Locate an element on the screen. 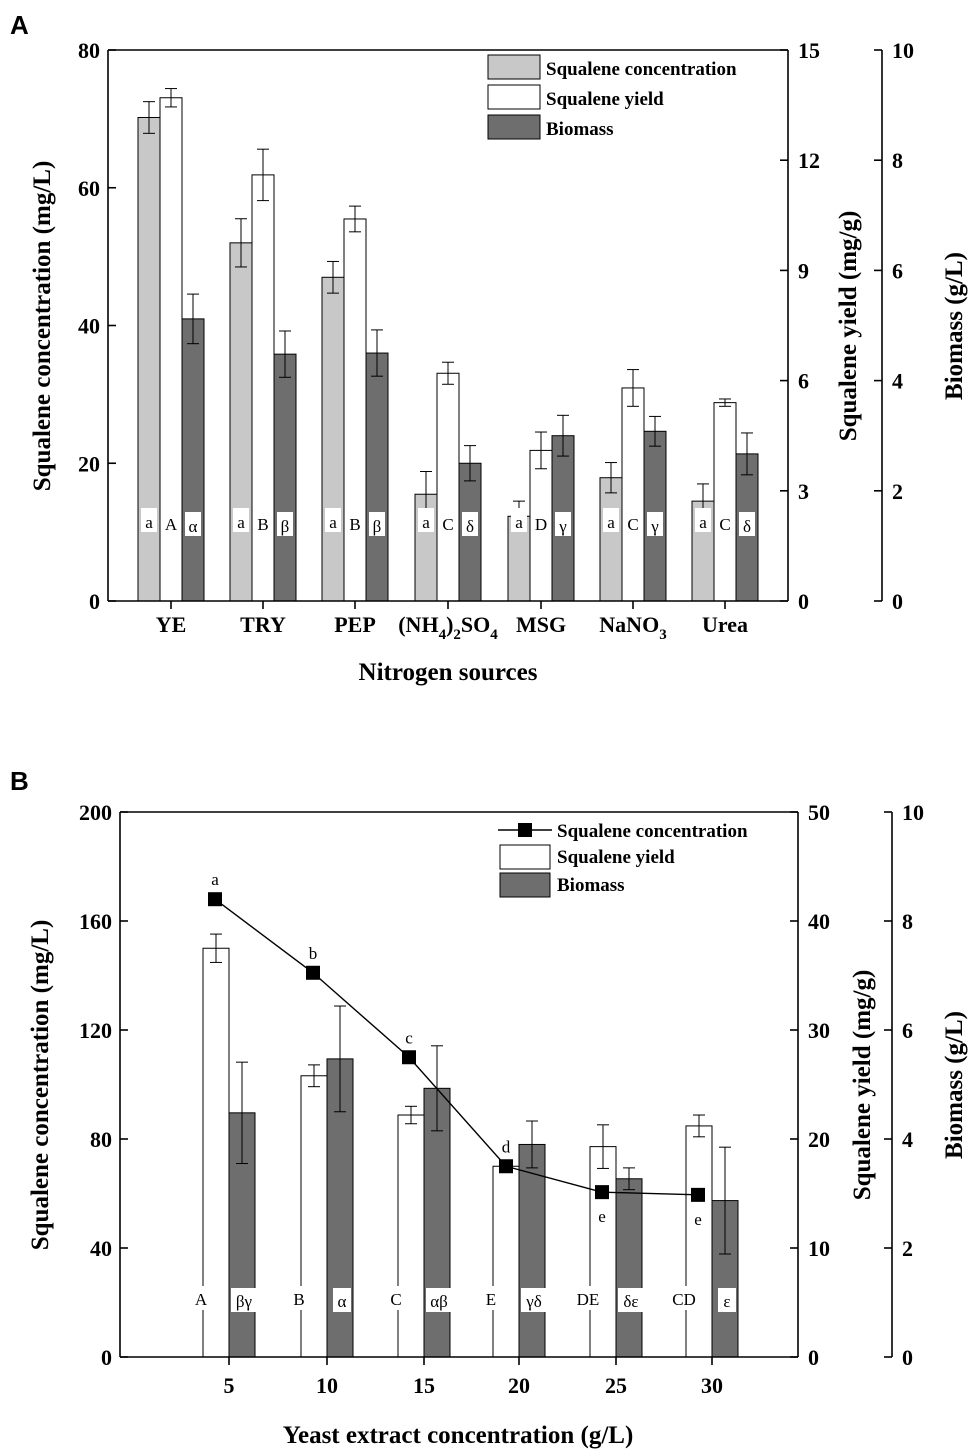  panel-b-x-tick-label-5: 5 is located at coordinates (229, 1385).